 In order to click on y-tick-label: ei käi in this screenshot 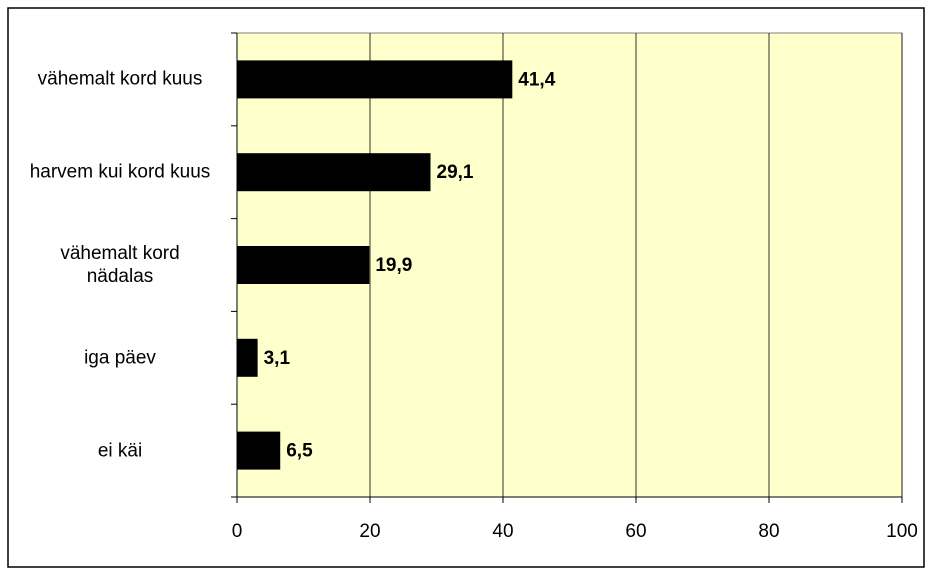, I will do `click(120, 451)`.